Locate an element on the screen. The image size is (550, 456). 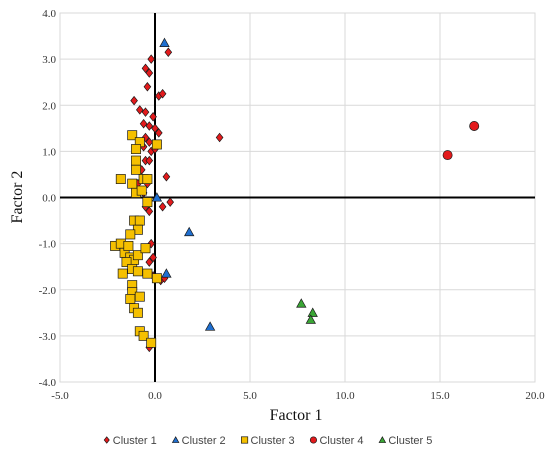
y-tick-label: -4.0 is located at coordinates (48, 383).